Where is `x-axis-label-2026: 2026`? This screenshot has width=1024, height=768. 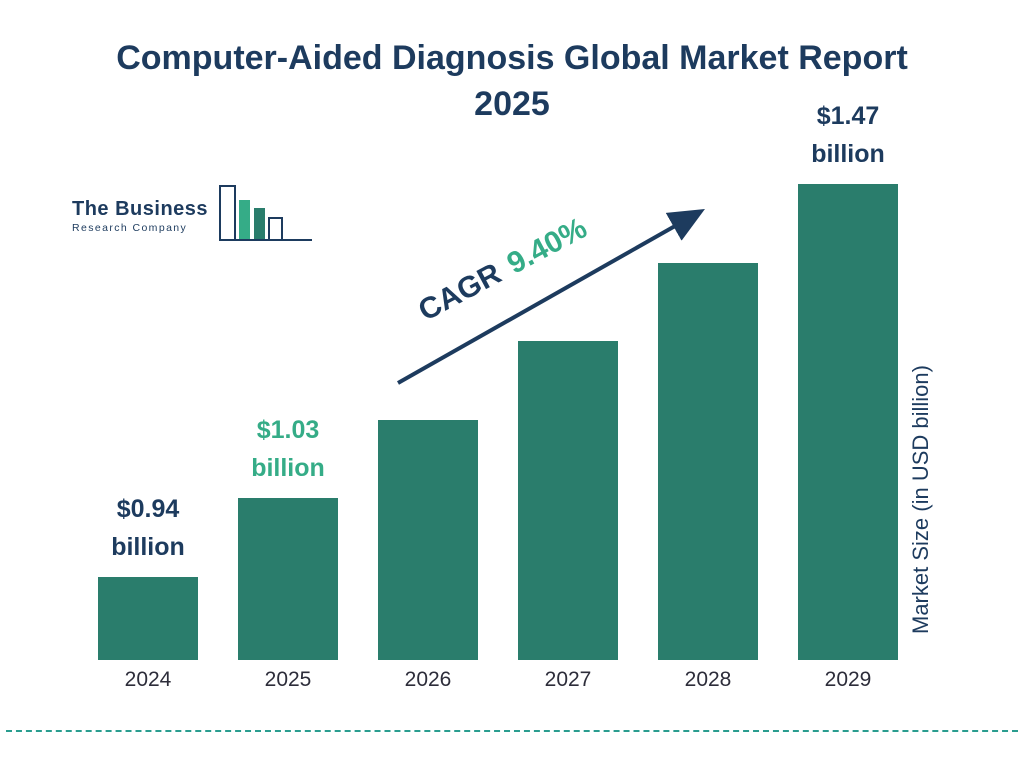
x-axis-label-2026: 2026 is located at coordinates (428, 679).